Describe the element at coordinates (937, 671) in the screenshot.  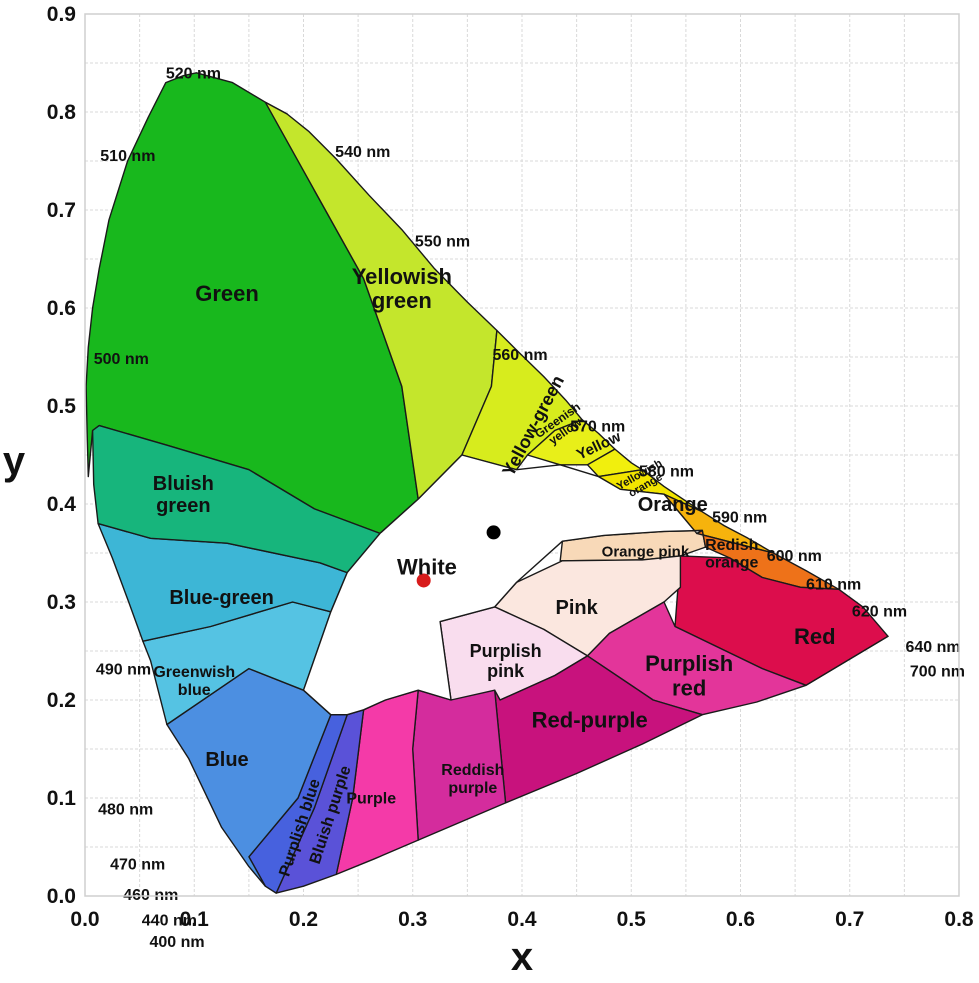
I see `wavelength-label: 700 nm` at that location.